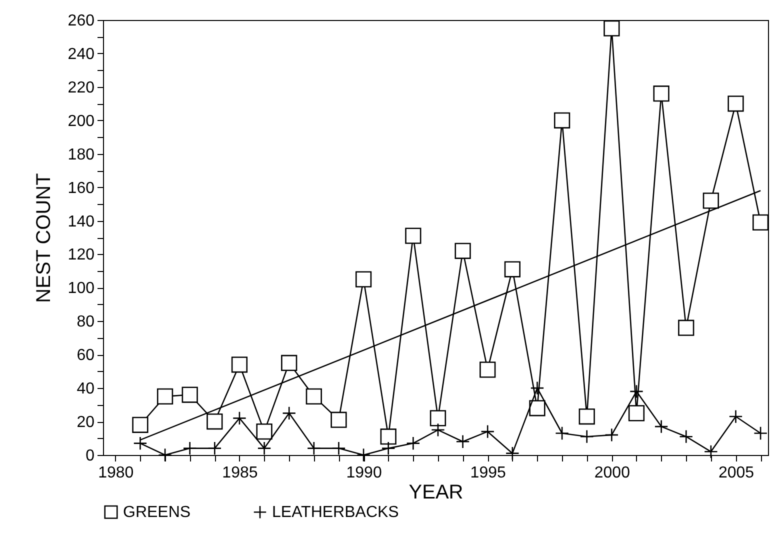 Image resolution: width=772 pixels, height=537 pixels. Describe the element at coordinates (85, 423) in the screenshot. I see `y-tick-label: 20` at that location.